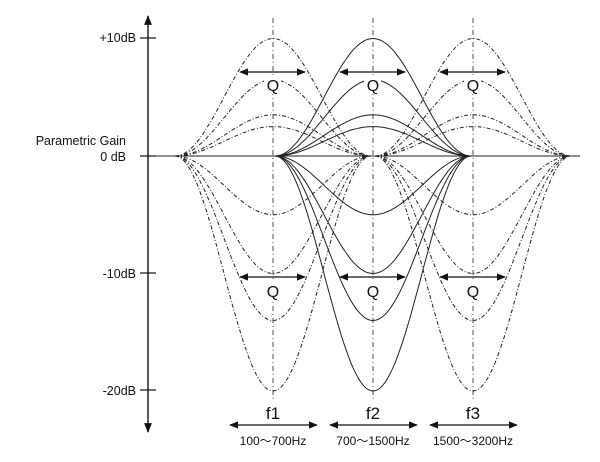 The height and width of the screenshot is (462, 600). I want to click on q-label-f2-cut: Q, so click(373, 292).